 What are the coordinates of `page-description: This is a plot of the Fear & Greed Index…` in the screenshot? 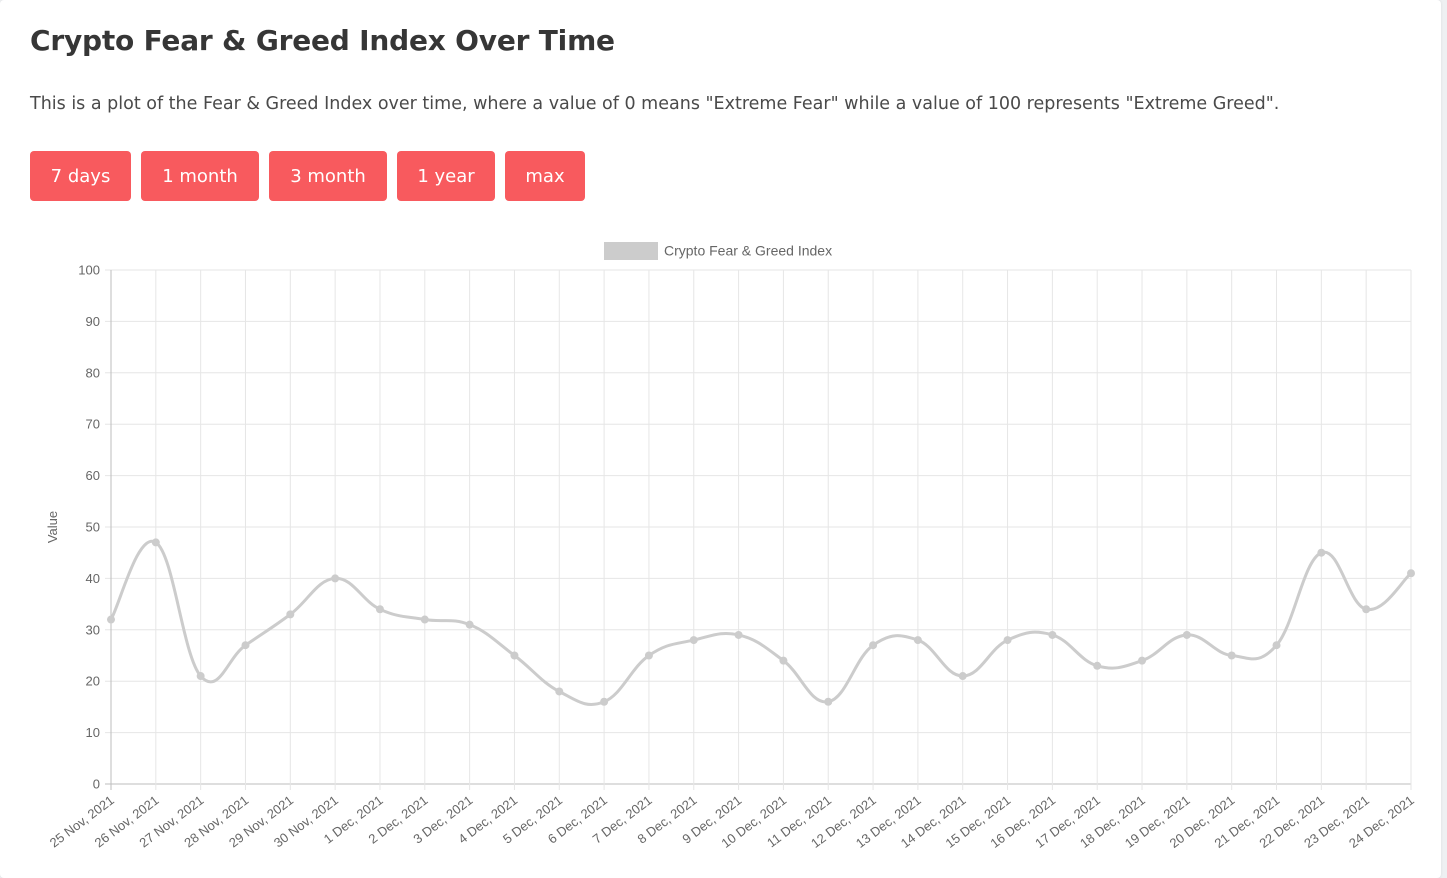 It's located at (655, 104).